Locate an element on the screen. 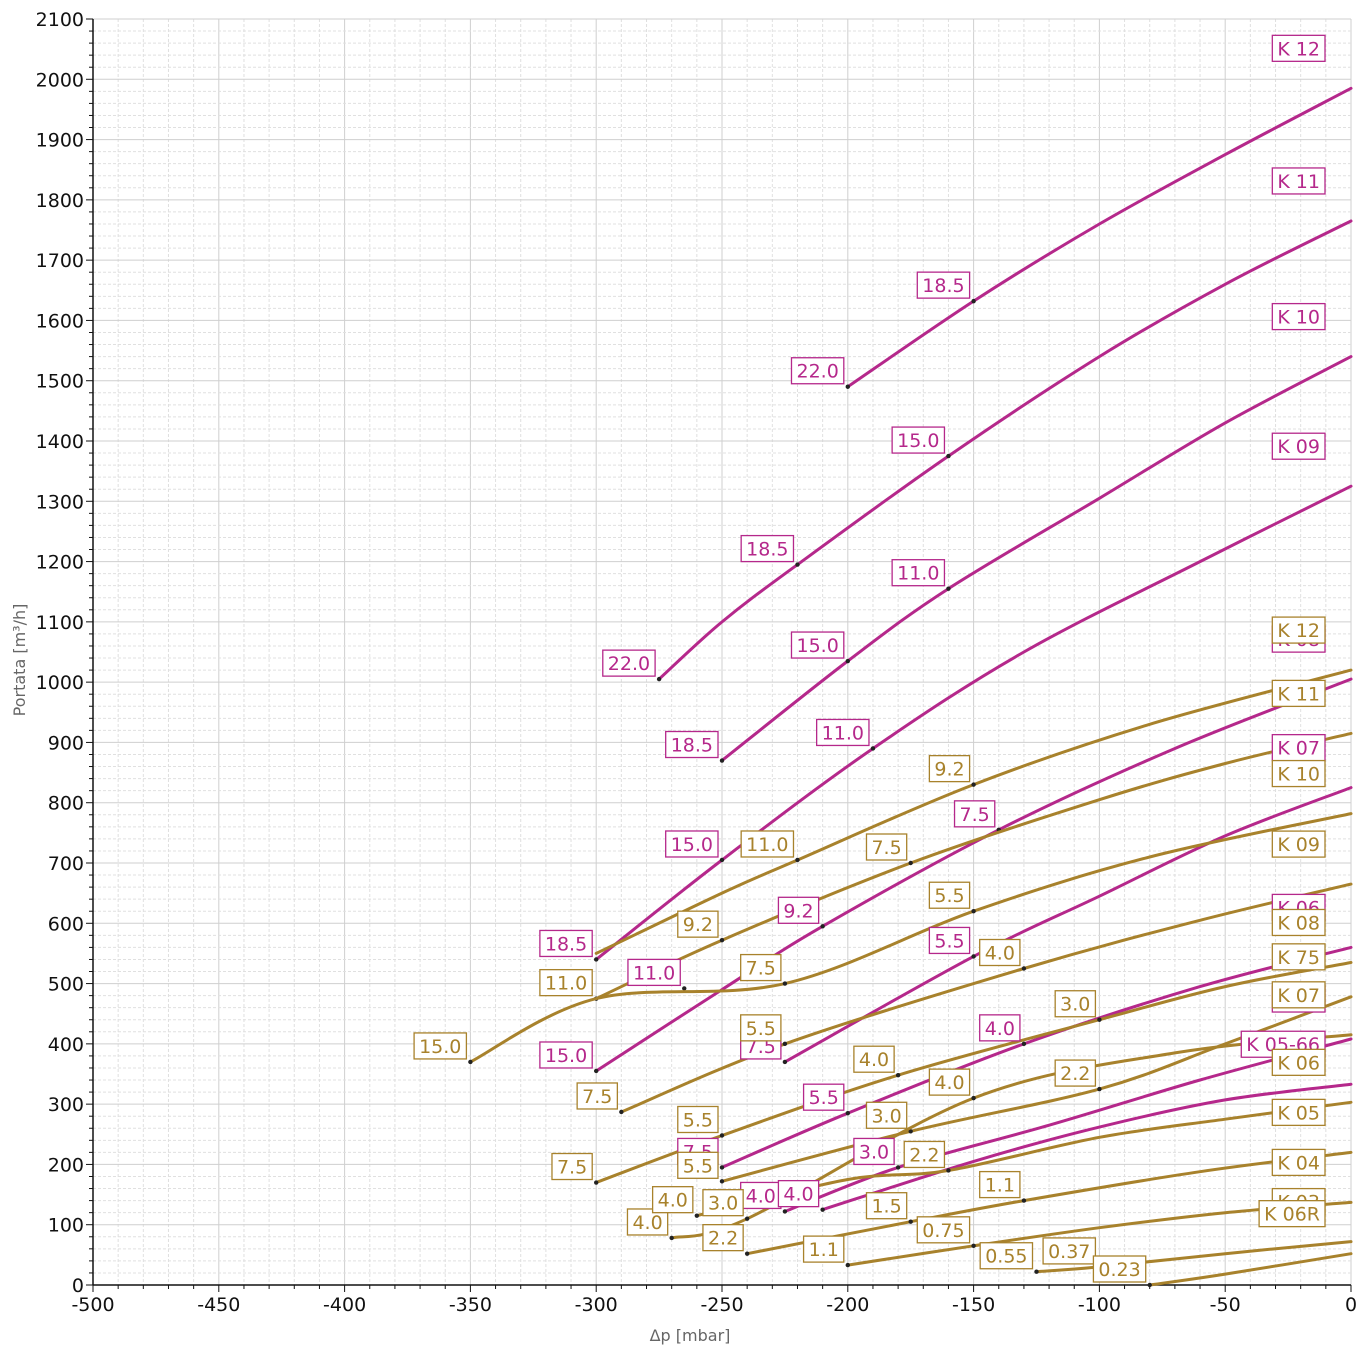  series-label: K 09 is located at coordinates (1298, 844).